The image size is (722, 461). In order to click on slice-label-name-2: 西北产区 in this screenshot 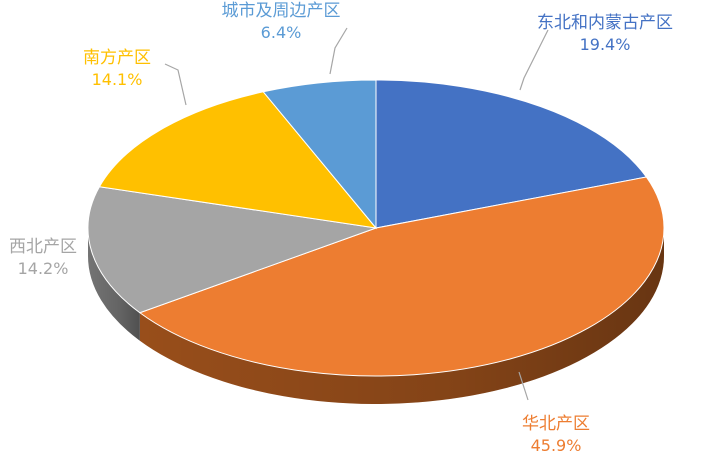, I will do `click(43, 247)`.